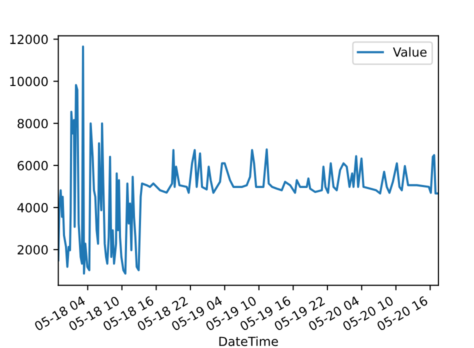 The height and width of the screenshot is (348, 474). Describe the element at coordinates (32, 207) in the screenshot. I see `y-tick-label: 4000` at that location.